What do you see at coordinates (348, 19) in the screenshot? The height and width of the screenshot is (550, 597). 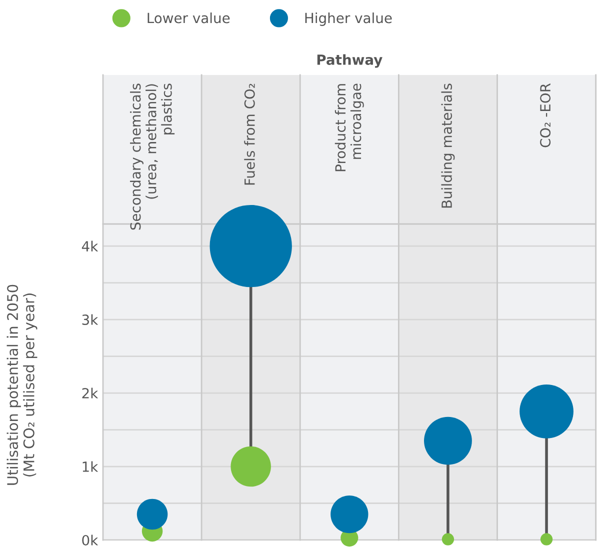 I see `legend-label: Higher value` at bounding box center [348, 19].